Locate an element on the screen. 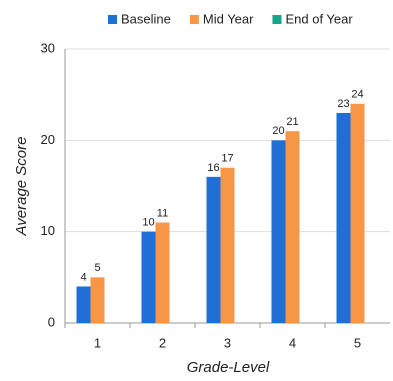 This screenshot has width=393, height=381. y-tick-label: 30 is located at coordinates (48, 47).